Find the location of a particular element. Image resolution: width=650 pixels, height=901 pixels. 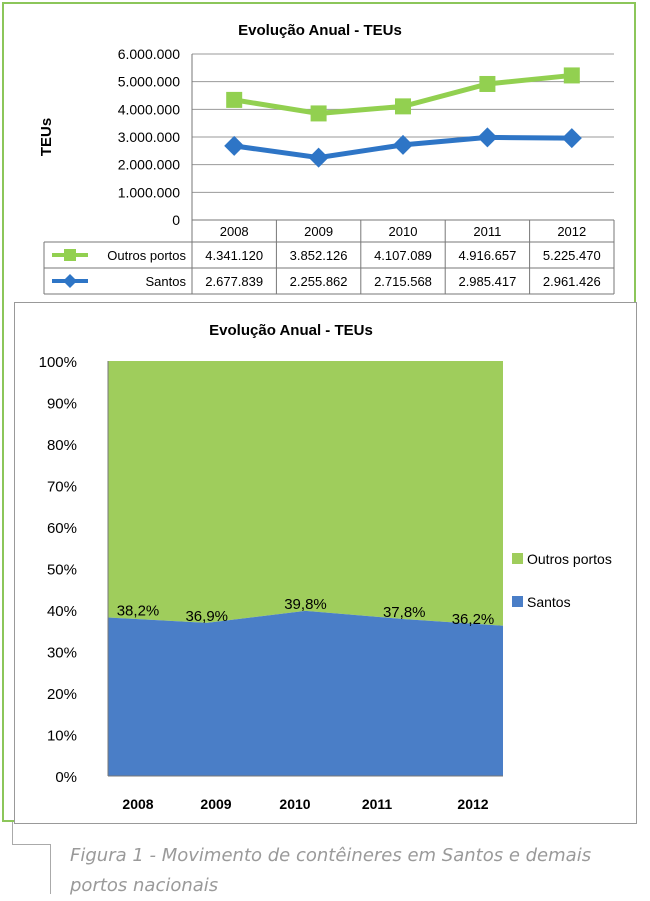

data-label: 36,2% is located at coordinates (473, 619).